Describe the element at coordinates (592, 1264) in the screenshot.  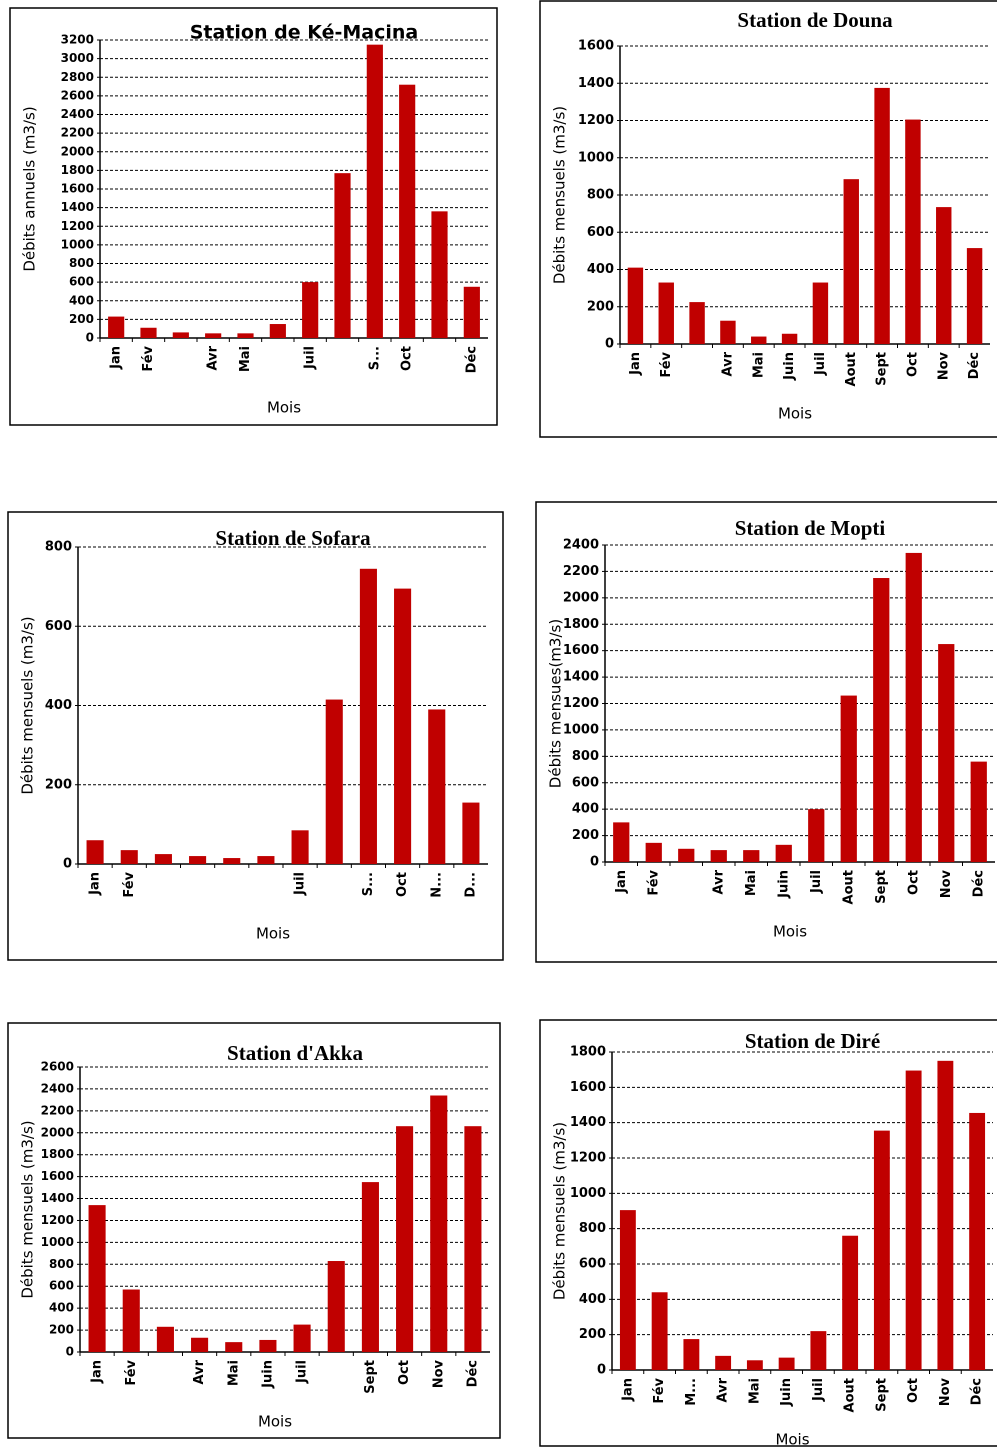
I see `y-tick-label: 600` at that location.